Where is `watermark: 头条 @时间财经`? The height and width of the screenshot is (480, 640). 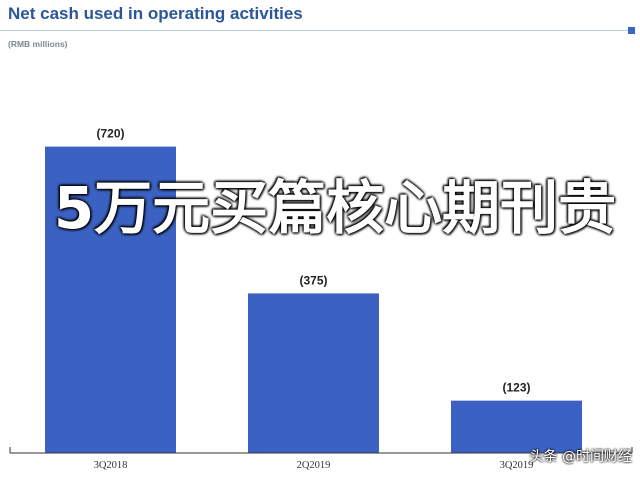
watermark: 头条 @时间财经 is located at coordinates (581, 456).